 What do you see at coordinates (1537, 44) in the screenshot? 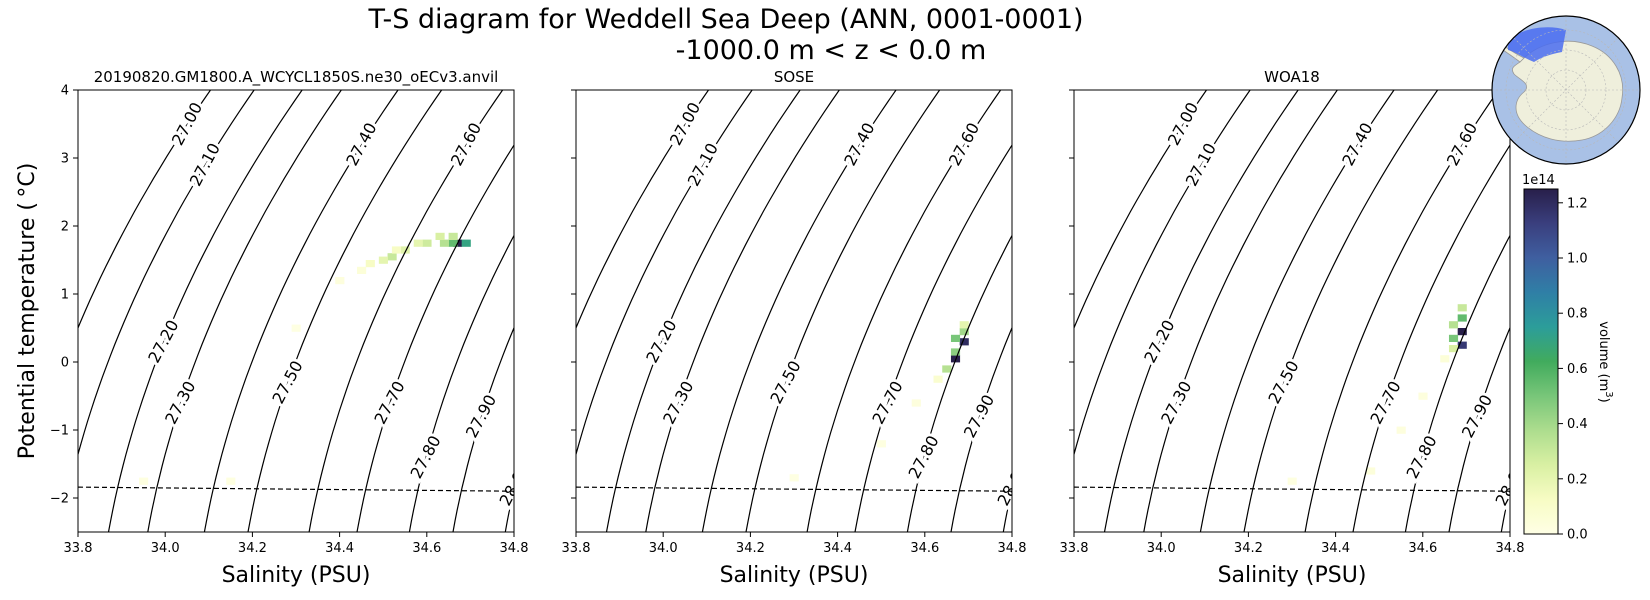
I see `weddell-sea-region` at bounding box center [1537, 44].